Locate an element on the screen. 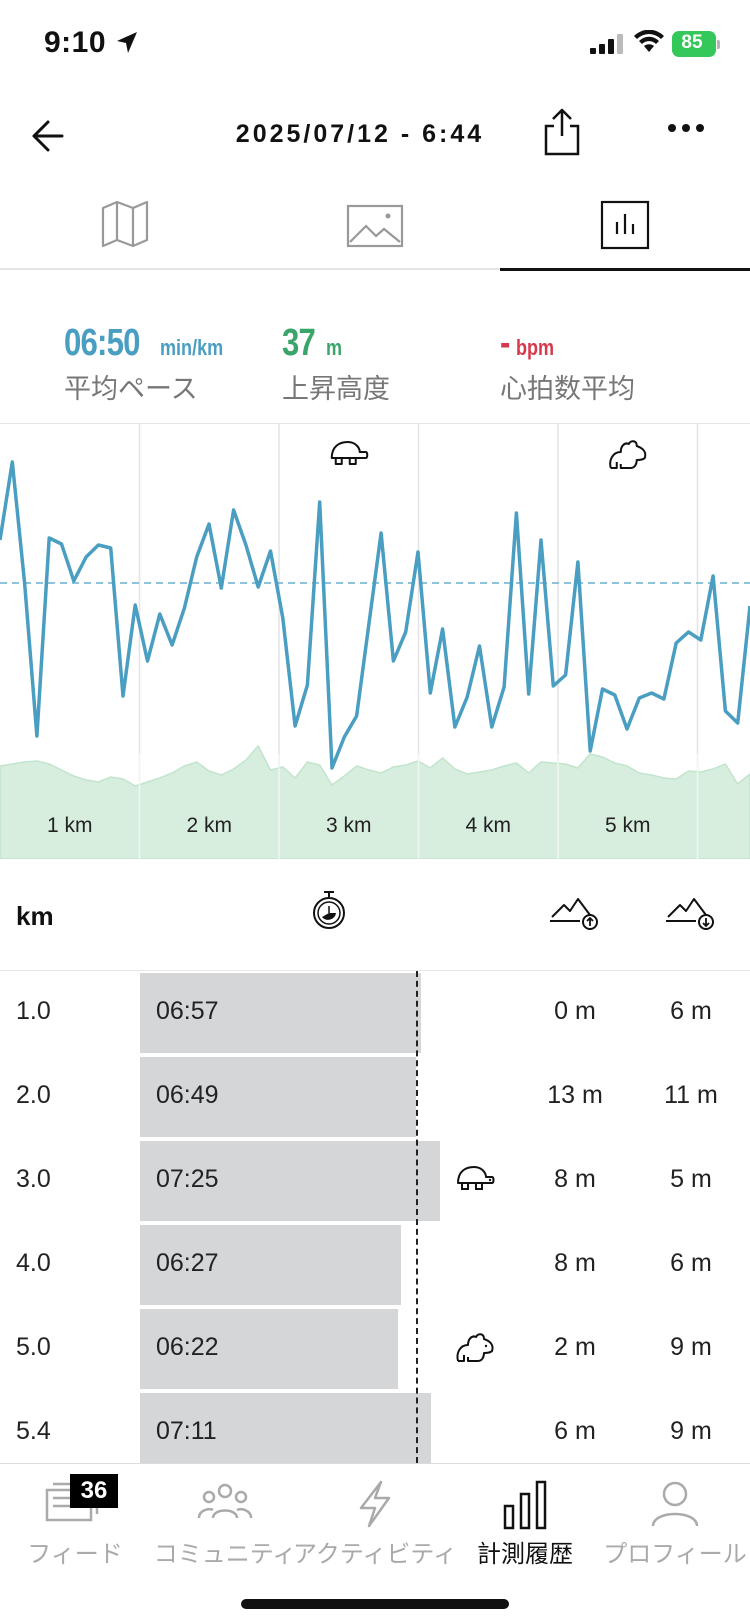 This screenshot has width=750, height=1624. view-tabs is located at coordinates (375, 227).